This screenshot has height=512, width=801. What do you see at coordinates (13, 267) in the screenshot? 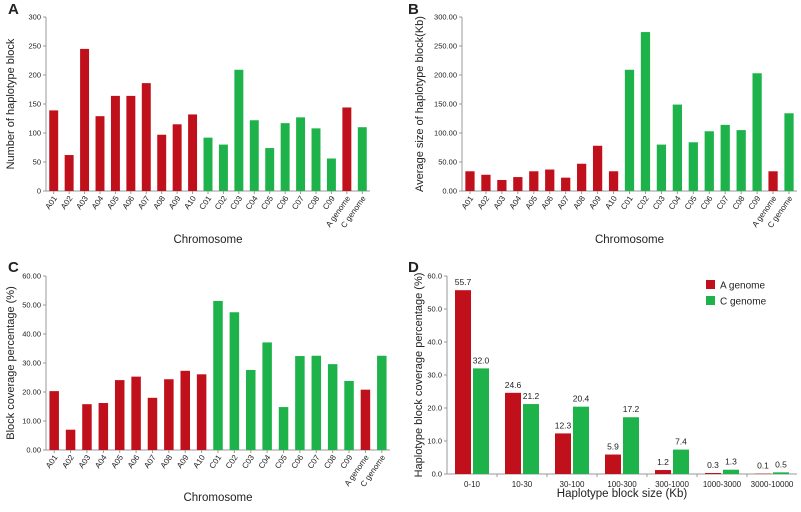
I see `panel-letter: C` at bounding box center [13, 267].